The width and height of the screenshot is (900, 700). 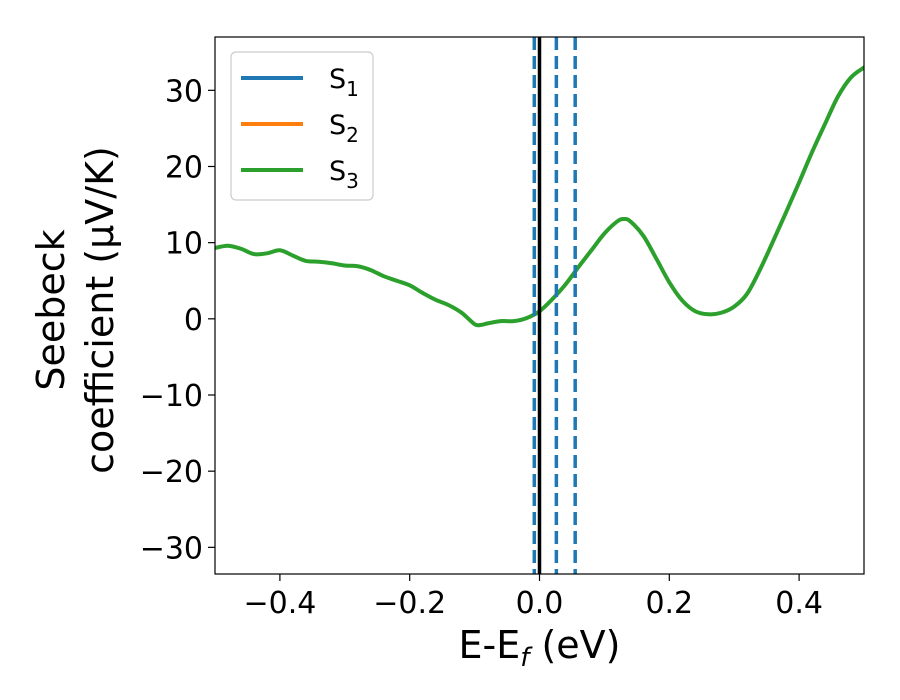 I want to click on y-tick-label: −10, so click(x=171, y=396).